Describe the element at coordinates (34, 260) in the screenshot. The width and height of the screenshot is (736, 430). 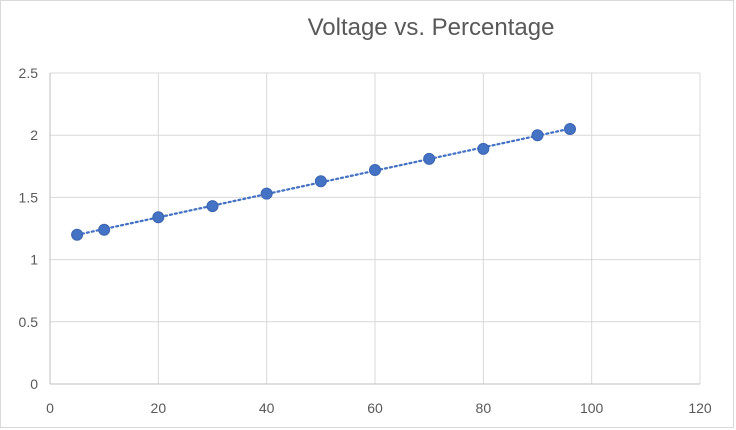
I see `y-tick-label: 1` at that location.